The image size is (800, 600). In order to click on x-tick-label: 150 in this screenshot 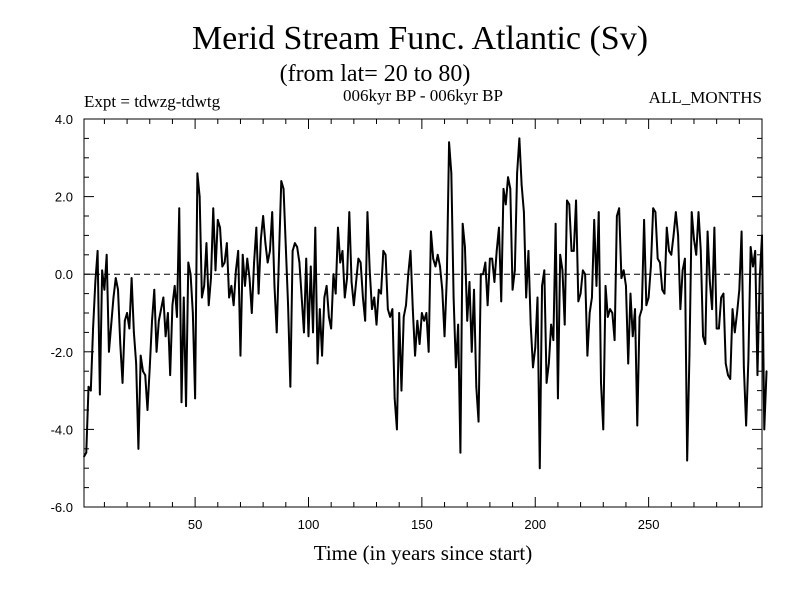, I will do `click(422, 524)`.